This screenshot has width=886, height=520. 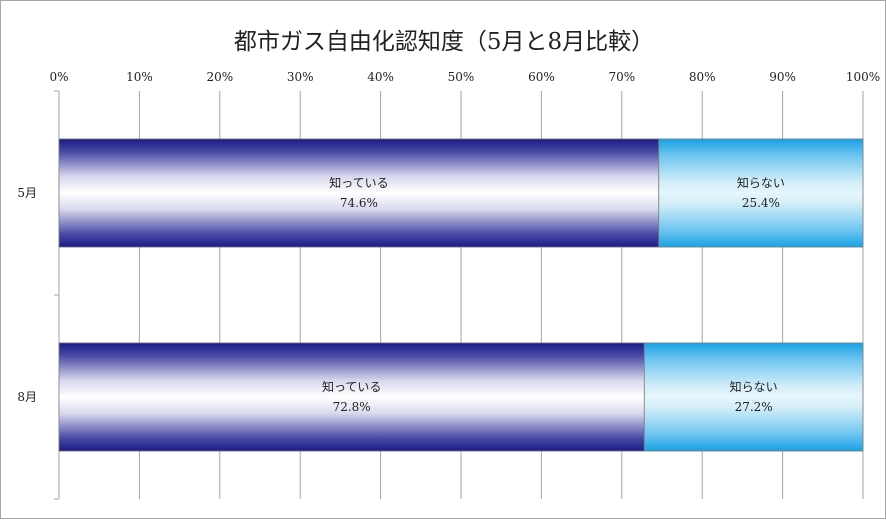 What do you see at coordinates (219, 77) in the screenshot?
I see `x-tick-label: 20%` at bounding box center [219, 77].